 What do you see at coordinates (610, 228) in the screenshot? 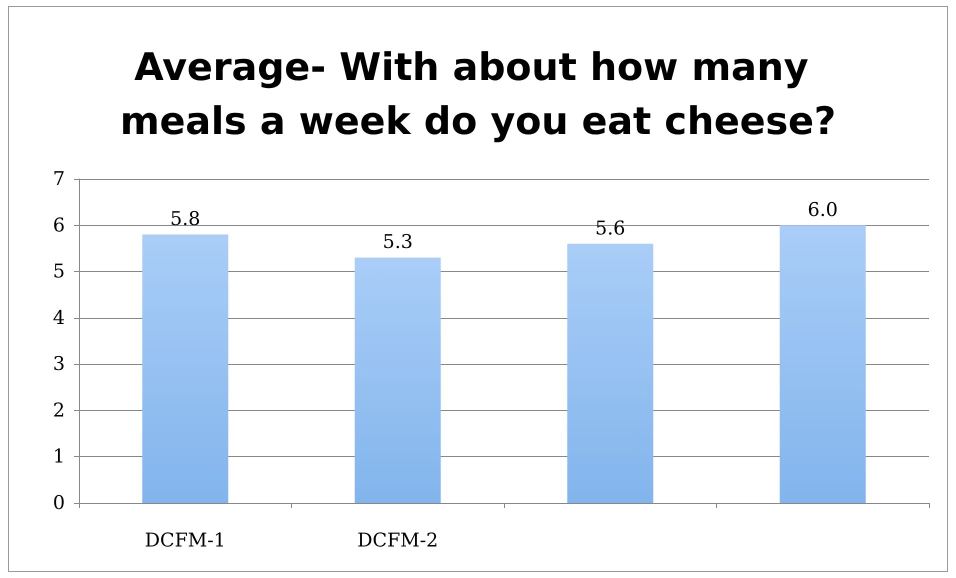
I see `data-label: 5.6` at bounding box center [610, 228].